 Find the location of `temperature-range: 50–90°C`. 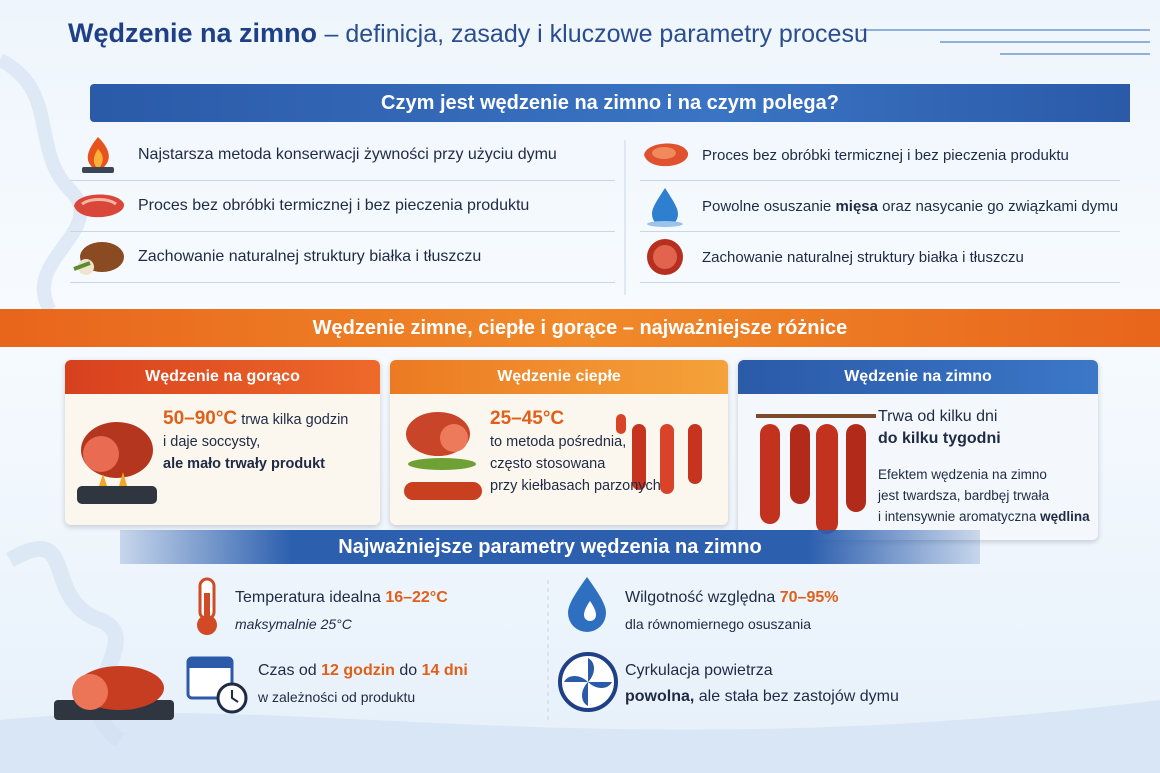

temperature-range: 50–90°C is located at coordinates (200, 418).